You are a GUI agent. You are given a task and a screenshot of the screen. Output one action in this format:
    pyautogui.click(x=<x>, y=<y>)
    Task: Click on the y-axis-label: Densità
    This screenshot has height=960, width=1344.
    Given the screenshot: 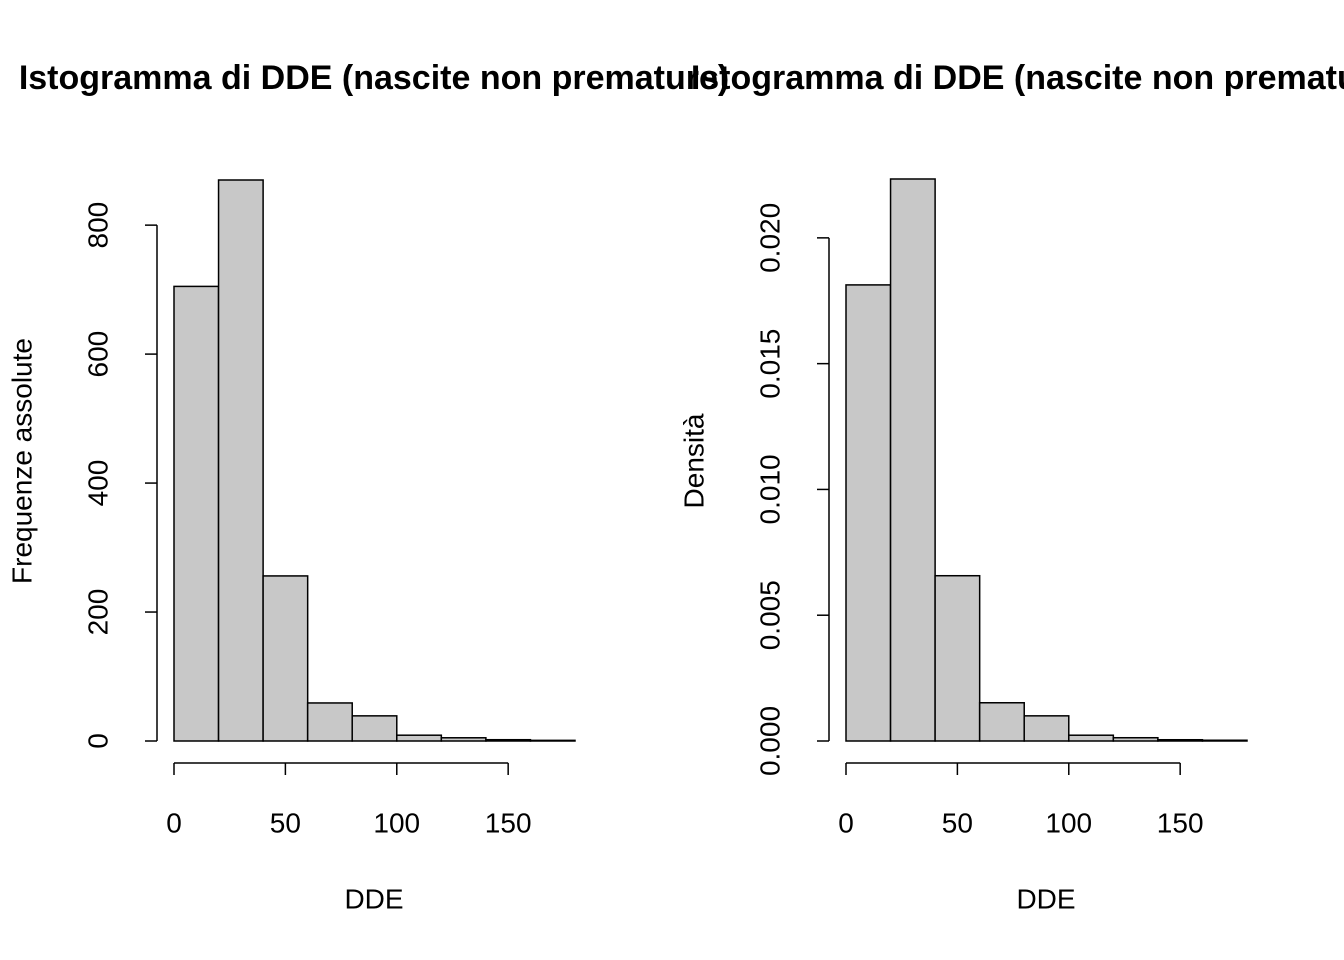 What is the action you would take?
    pyautogui.click(x=693, y=460)
    